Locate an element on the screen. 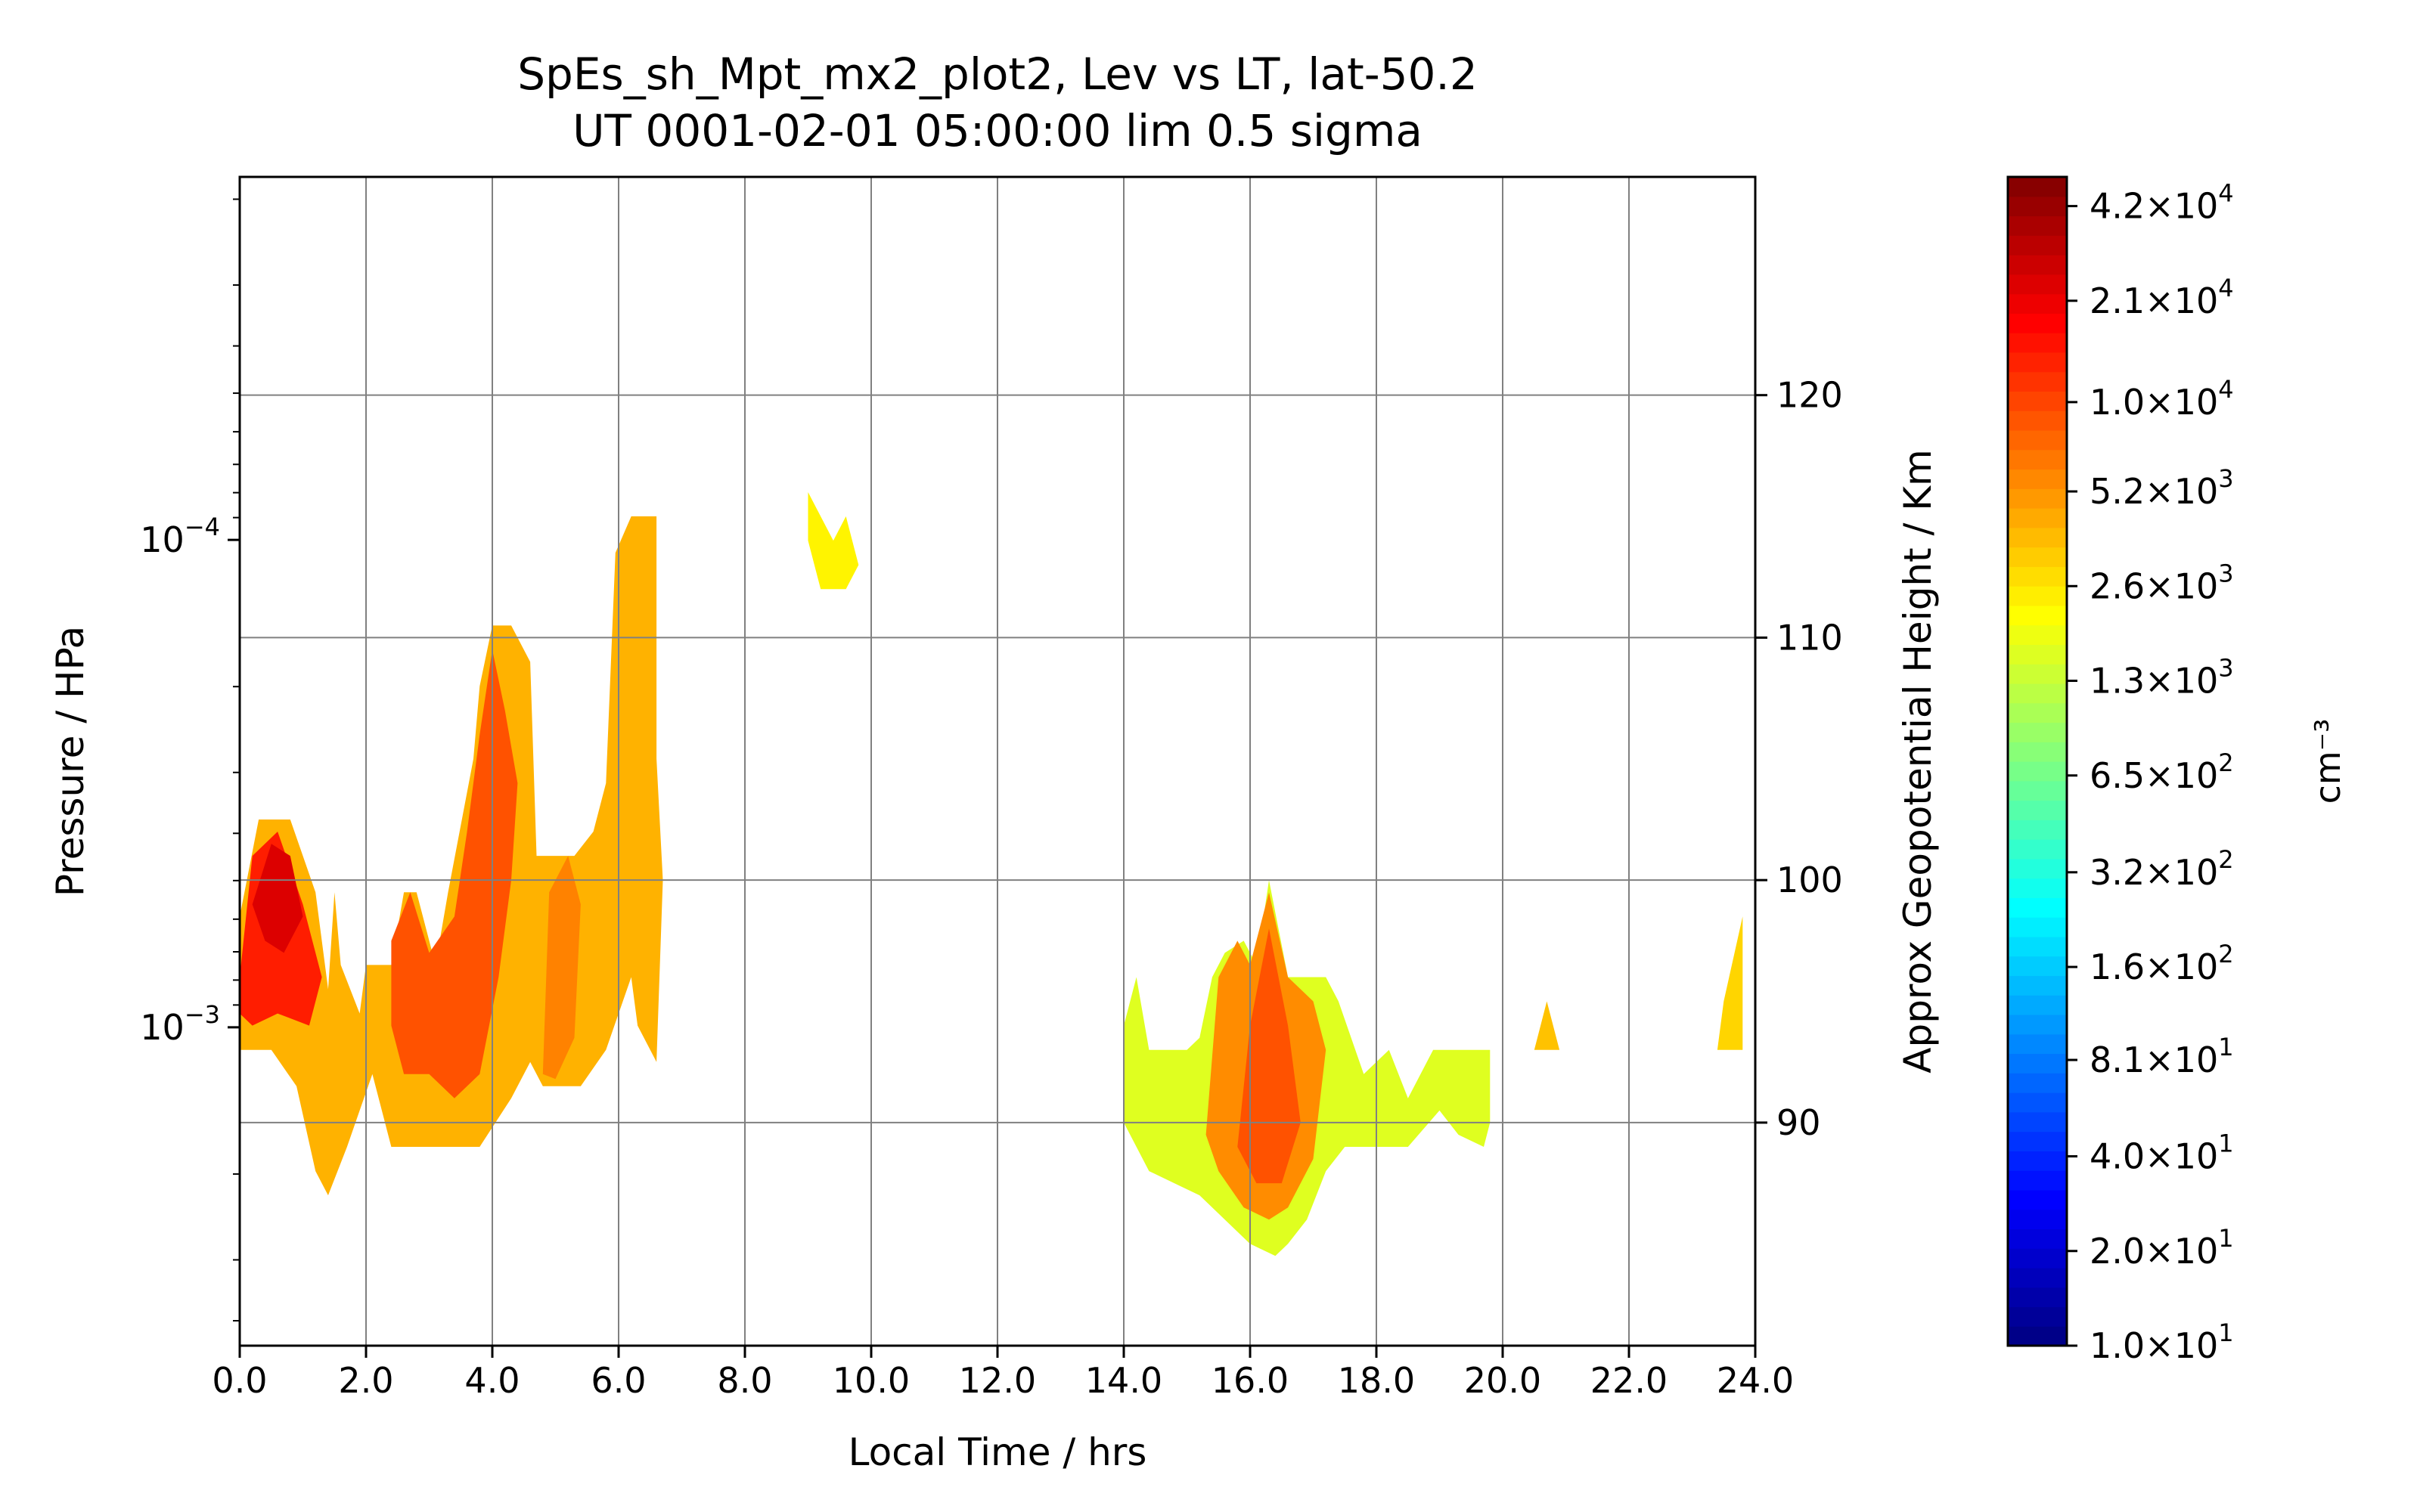 Image resolution: width=2420 pixels, height=1512 pixels. colorbar-bands is located at coordinates (2037, 761).